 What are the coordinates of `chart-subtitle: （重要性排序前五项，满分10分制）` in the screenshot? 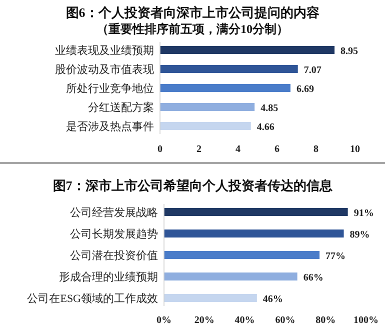 It's located at (192, 29).